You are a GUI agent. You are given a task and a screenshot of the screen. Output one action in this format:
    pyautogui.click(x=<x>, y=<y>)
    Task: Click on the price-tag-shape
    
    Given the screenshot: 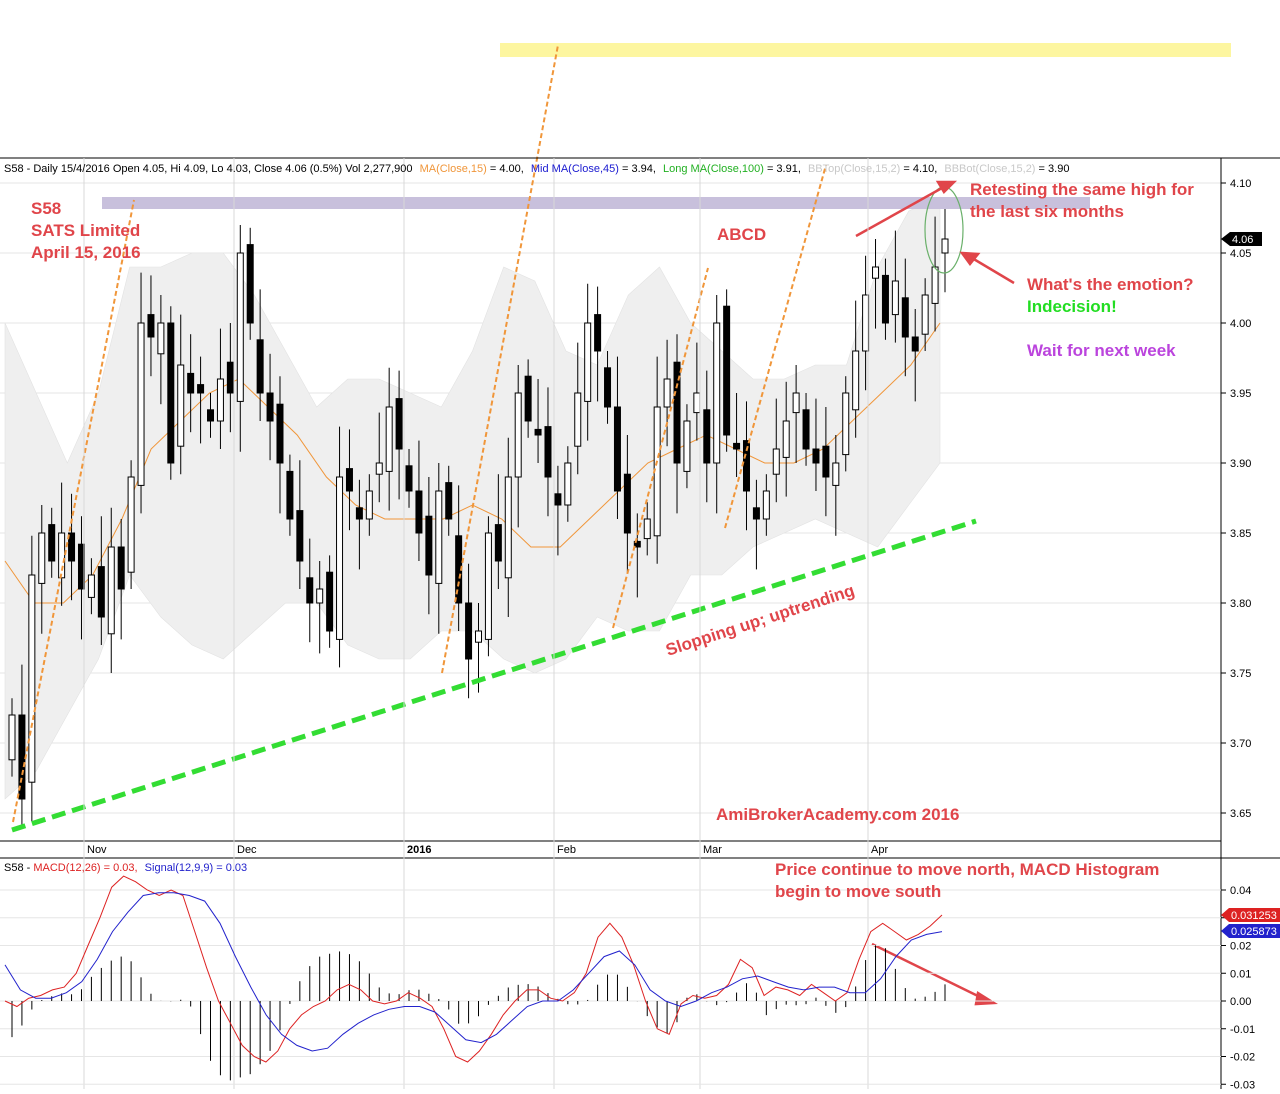 What is the action you would take?
    pyautogui.click(x=1241, y=239)
    